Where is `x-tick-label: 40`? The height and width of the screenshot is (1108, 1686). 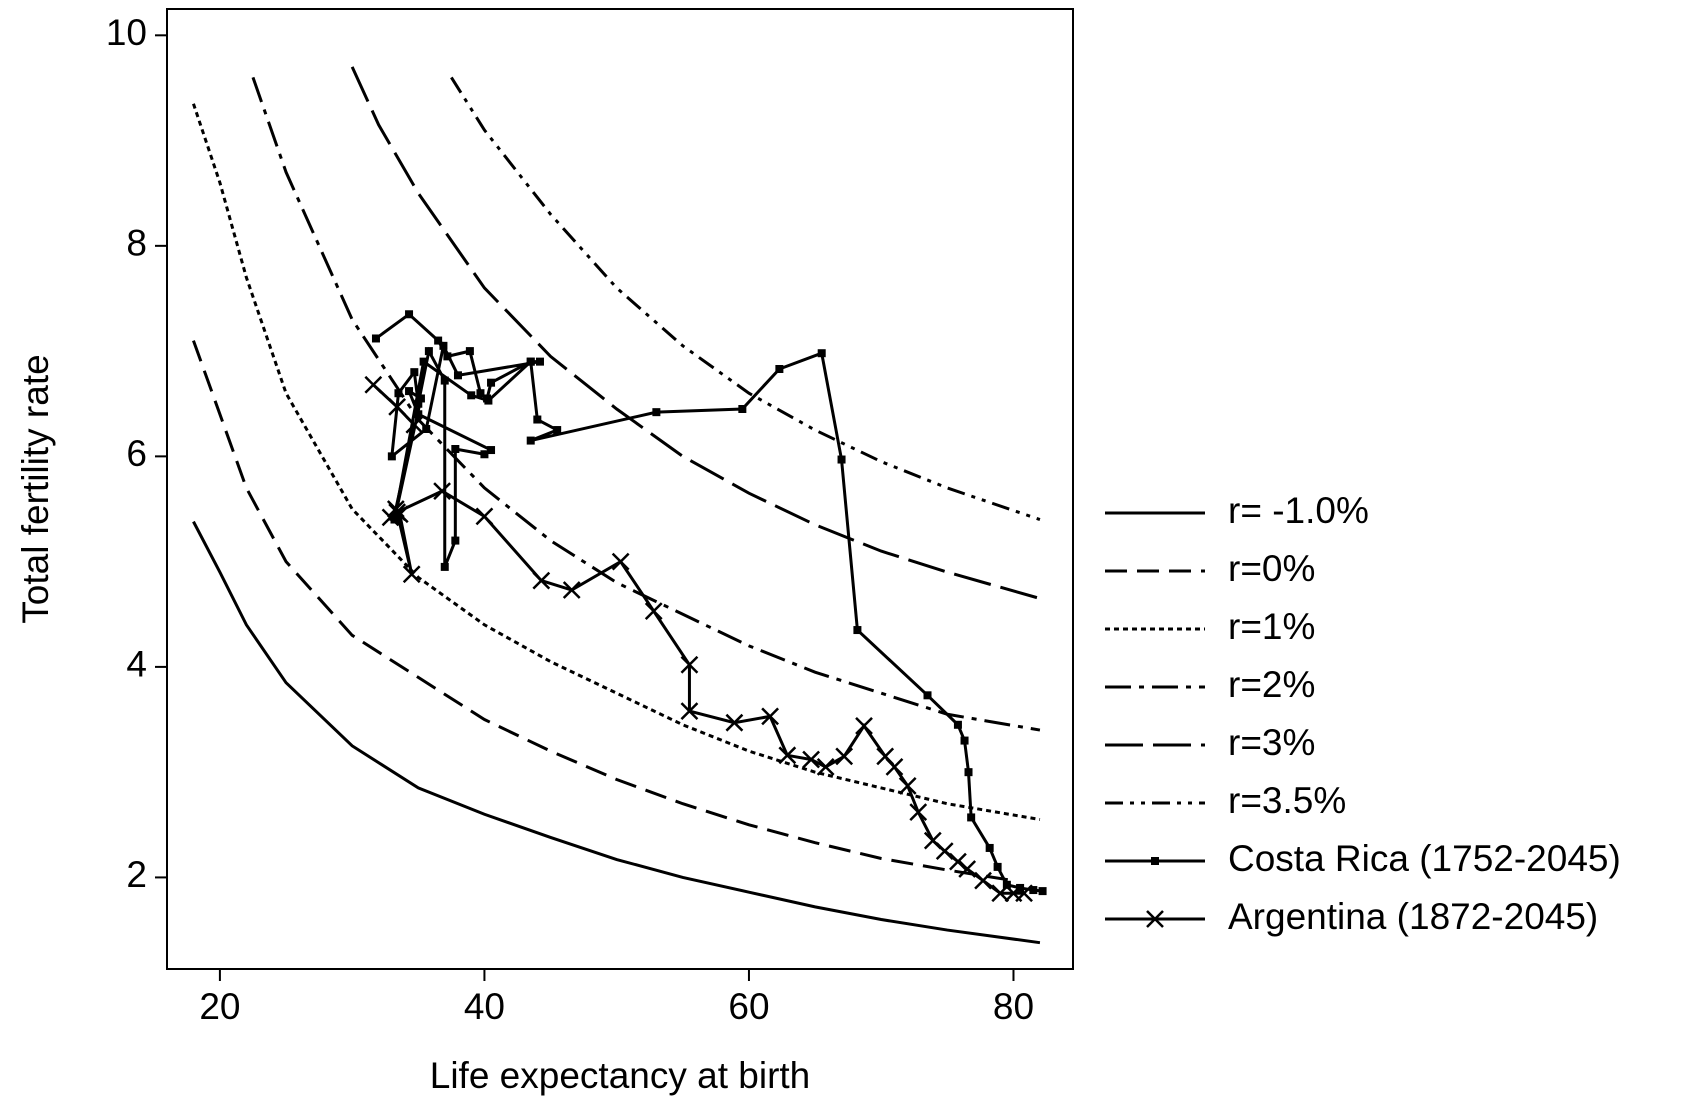 x-tick-label: 40 is located at coordinates (484, 1006).